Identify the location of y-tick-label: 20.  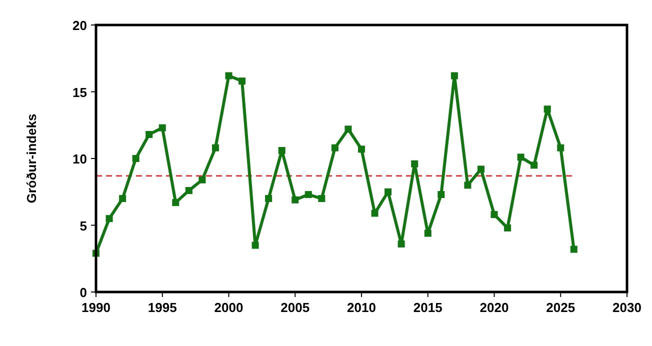
(79, 25).